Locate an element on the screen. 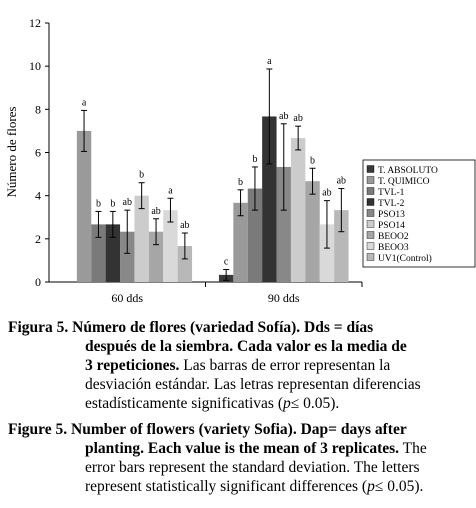 The width and height of the screenshot is (476, 508). caption-es-p: p is located at coordinates (287, 403).